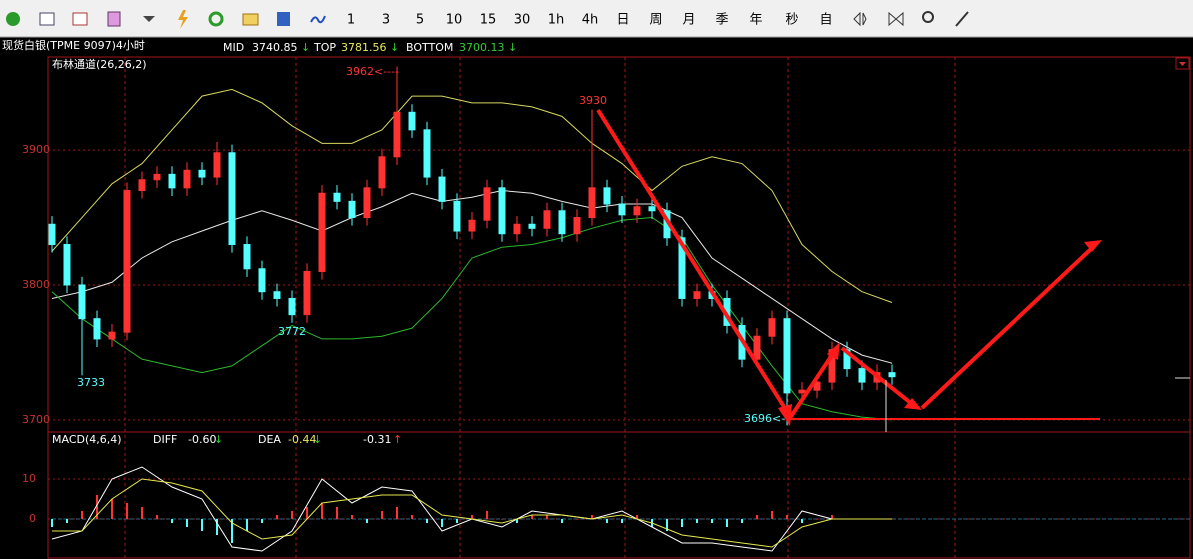 This screenshot has height=559, width=1193. What do you see at coordinates (472, 513) in the screenshot?
I see `indicator-line` at bounding box center [472, 513].